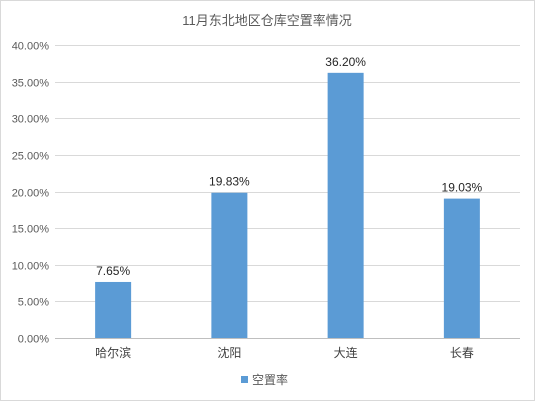 The height and width of the screenshot is (401, 535). I want to click on x-tick-label: 沈阳, so click(229, 352).